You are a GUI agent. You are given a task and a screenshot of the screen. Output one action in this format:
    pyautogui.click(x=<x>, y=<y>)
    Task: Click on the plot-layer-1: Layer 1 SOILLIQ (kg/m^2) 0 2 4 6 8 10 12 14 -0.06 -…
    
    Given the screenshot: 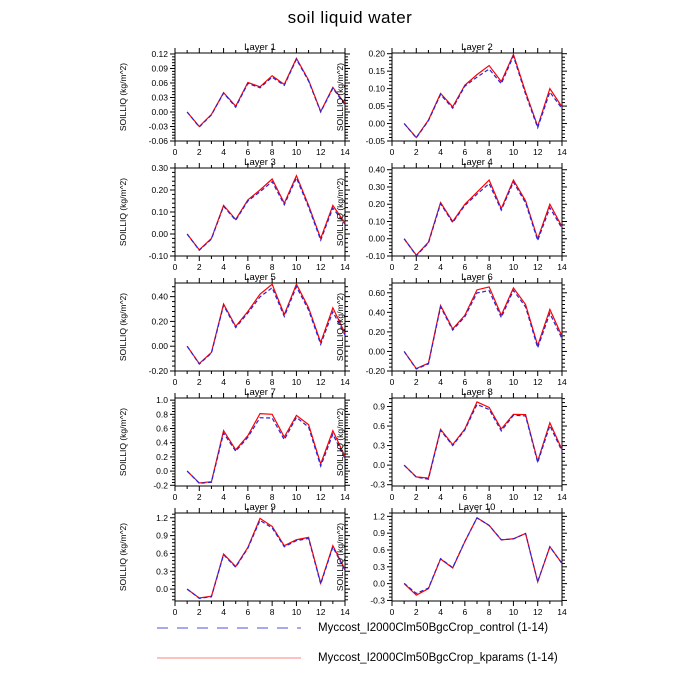 What is the action you would take?
    pyautogui.click(x=234, y=99)
    